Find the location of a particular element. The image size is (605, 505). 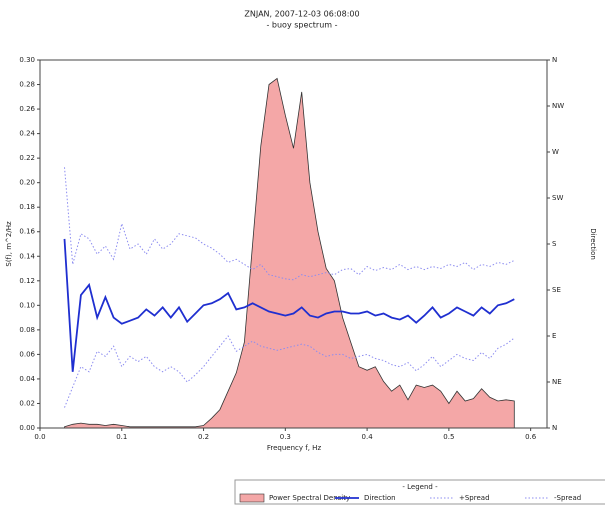

y2-tick-label: NE is located at coordinates (557, 382).